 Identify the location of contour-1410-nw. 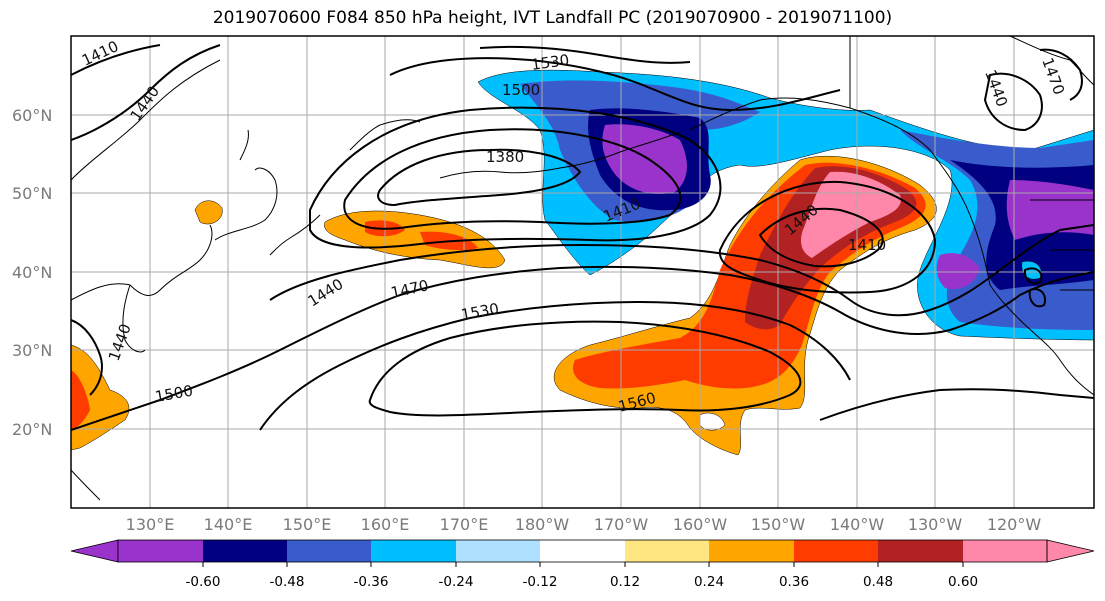
(116, 60).